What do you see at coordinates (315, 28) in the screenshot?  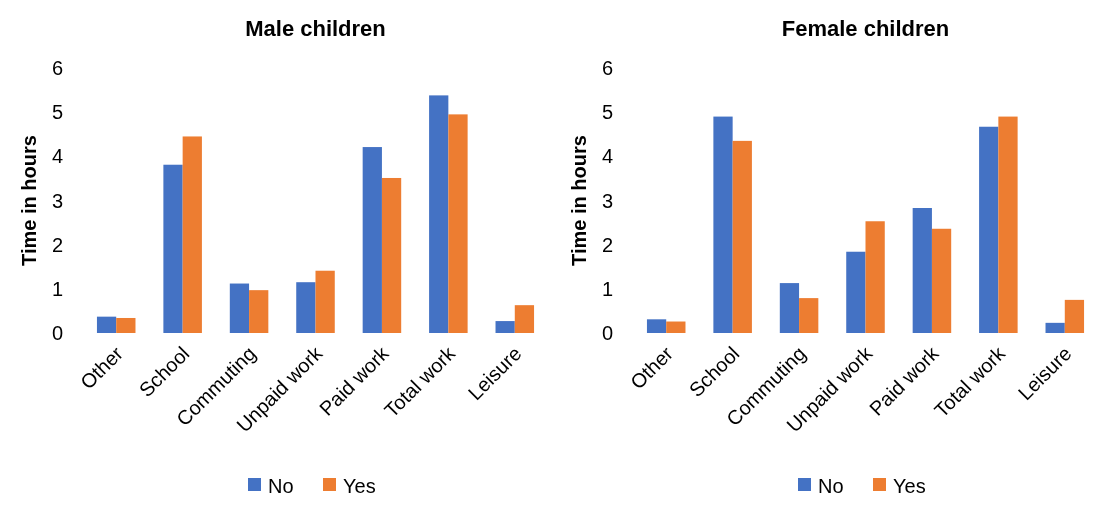 I see `chart-title: Male children` at bounding box center [315, 28].